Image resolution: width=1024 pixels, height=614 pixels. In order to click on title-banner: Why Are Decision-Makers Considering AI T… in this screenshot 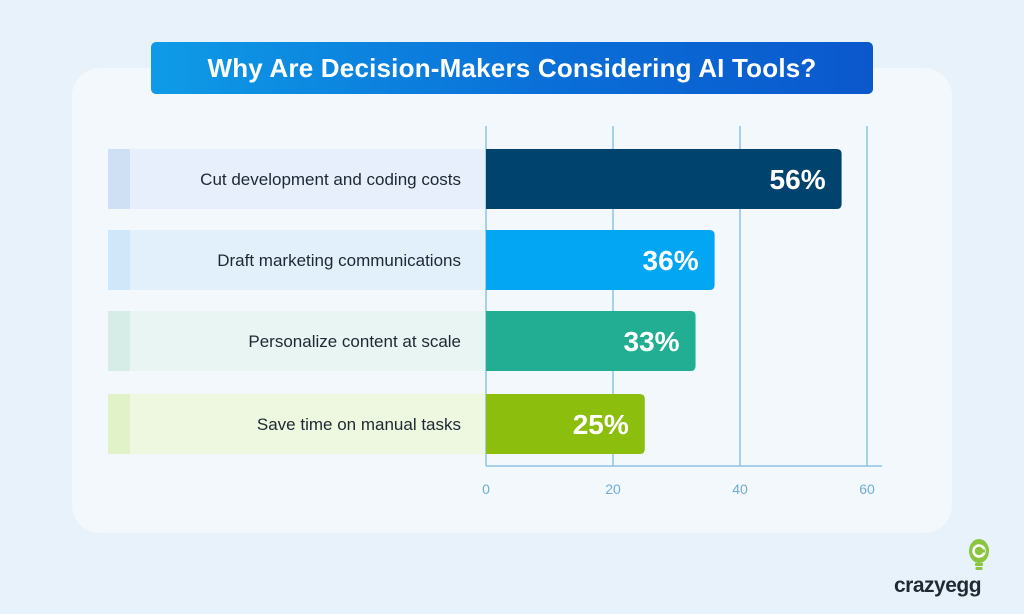, I will do `click(512, 68)`.